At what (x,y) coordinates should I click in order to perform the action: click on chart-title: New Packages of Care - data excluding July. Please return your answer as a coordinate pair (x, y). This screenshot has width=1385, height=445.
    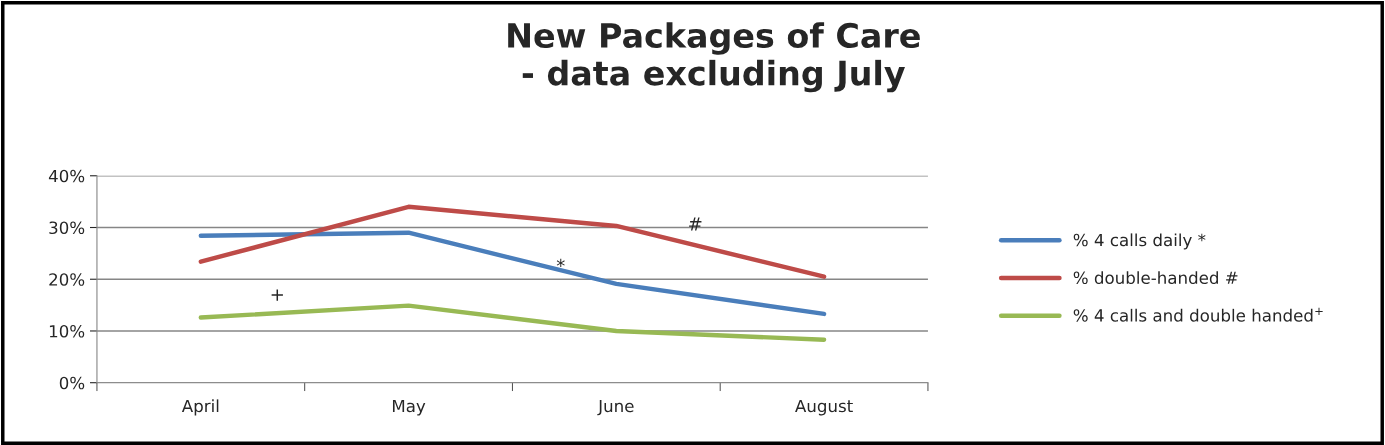
    Looking at the image, I should click on (714, 57).